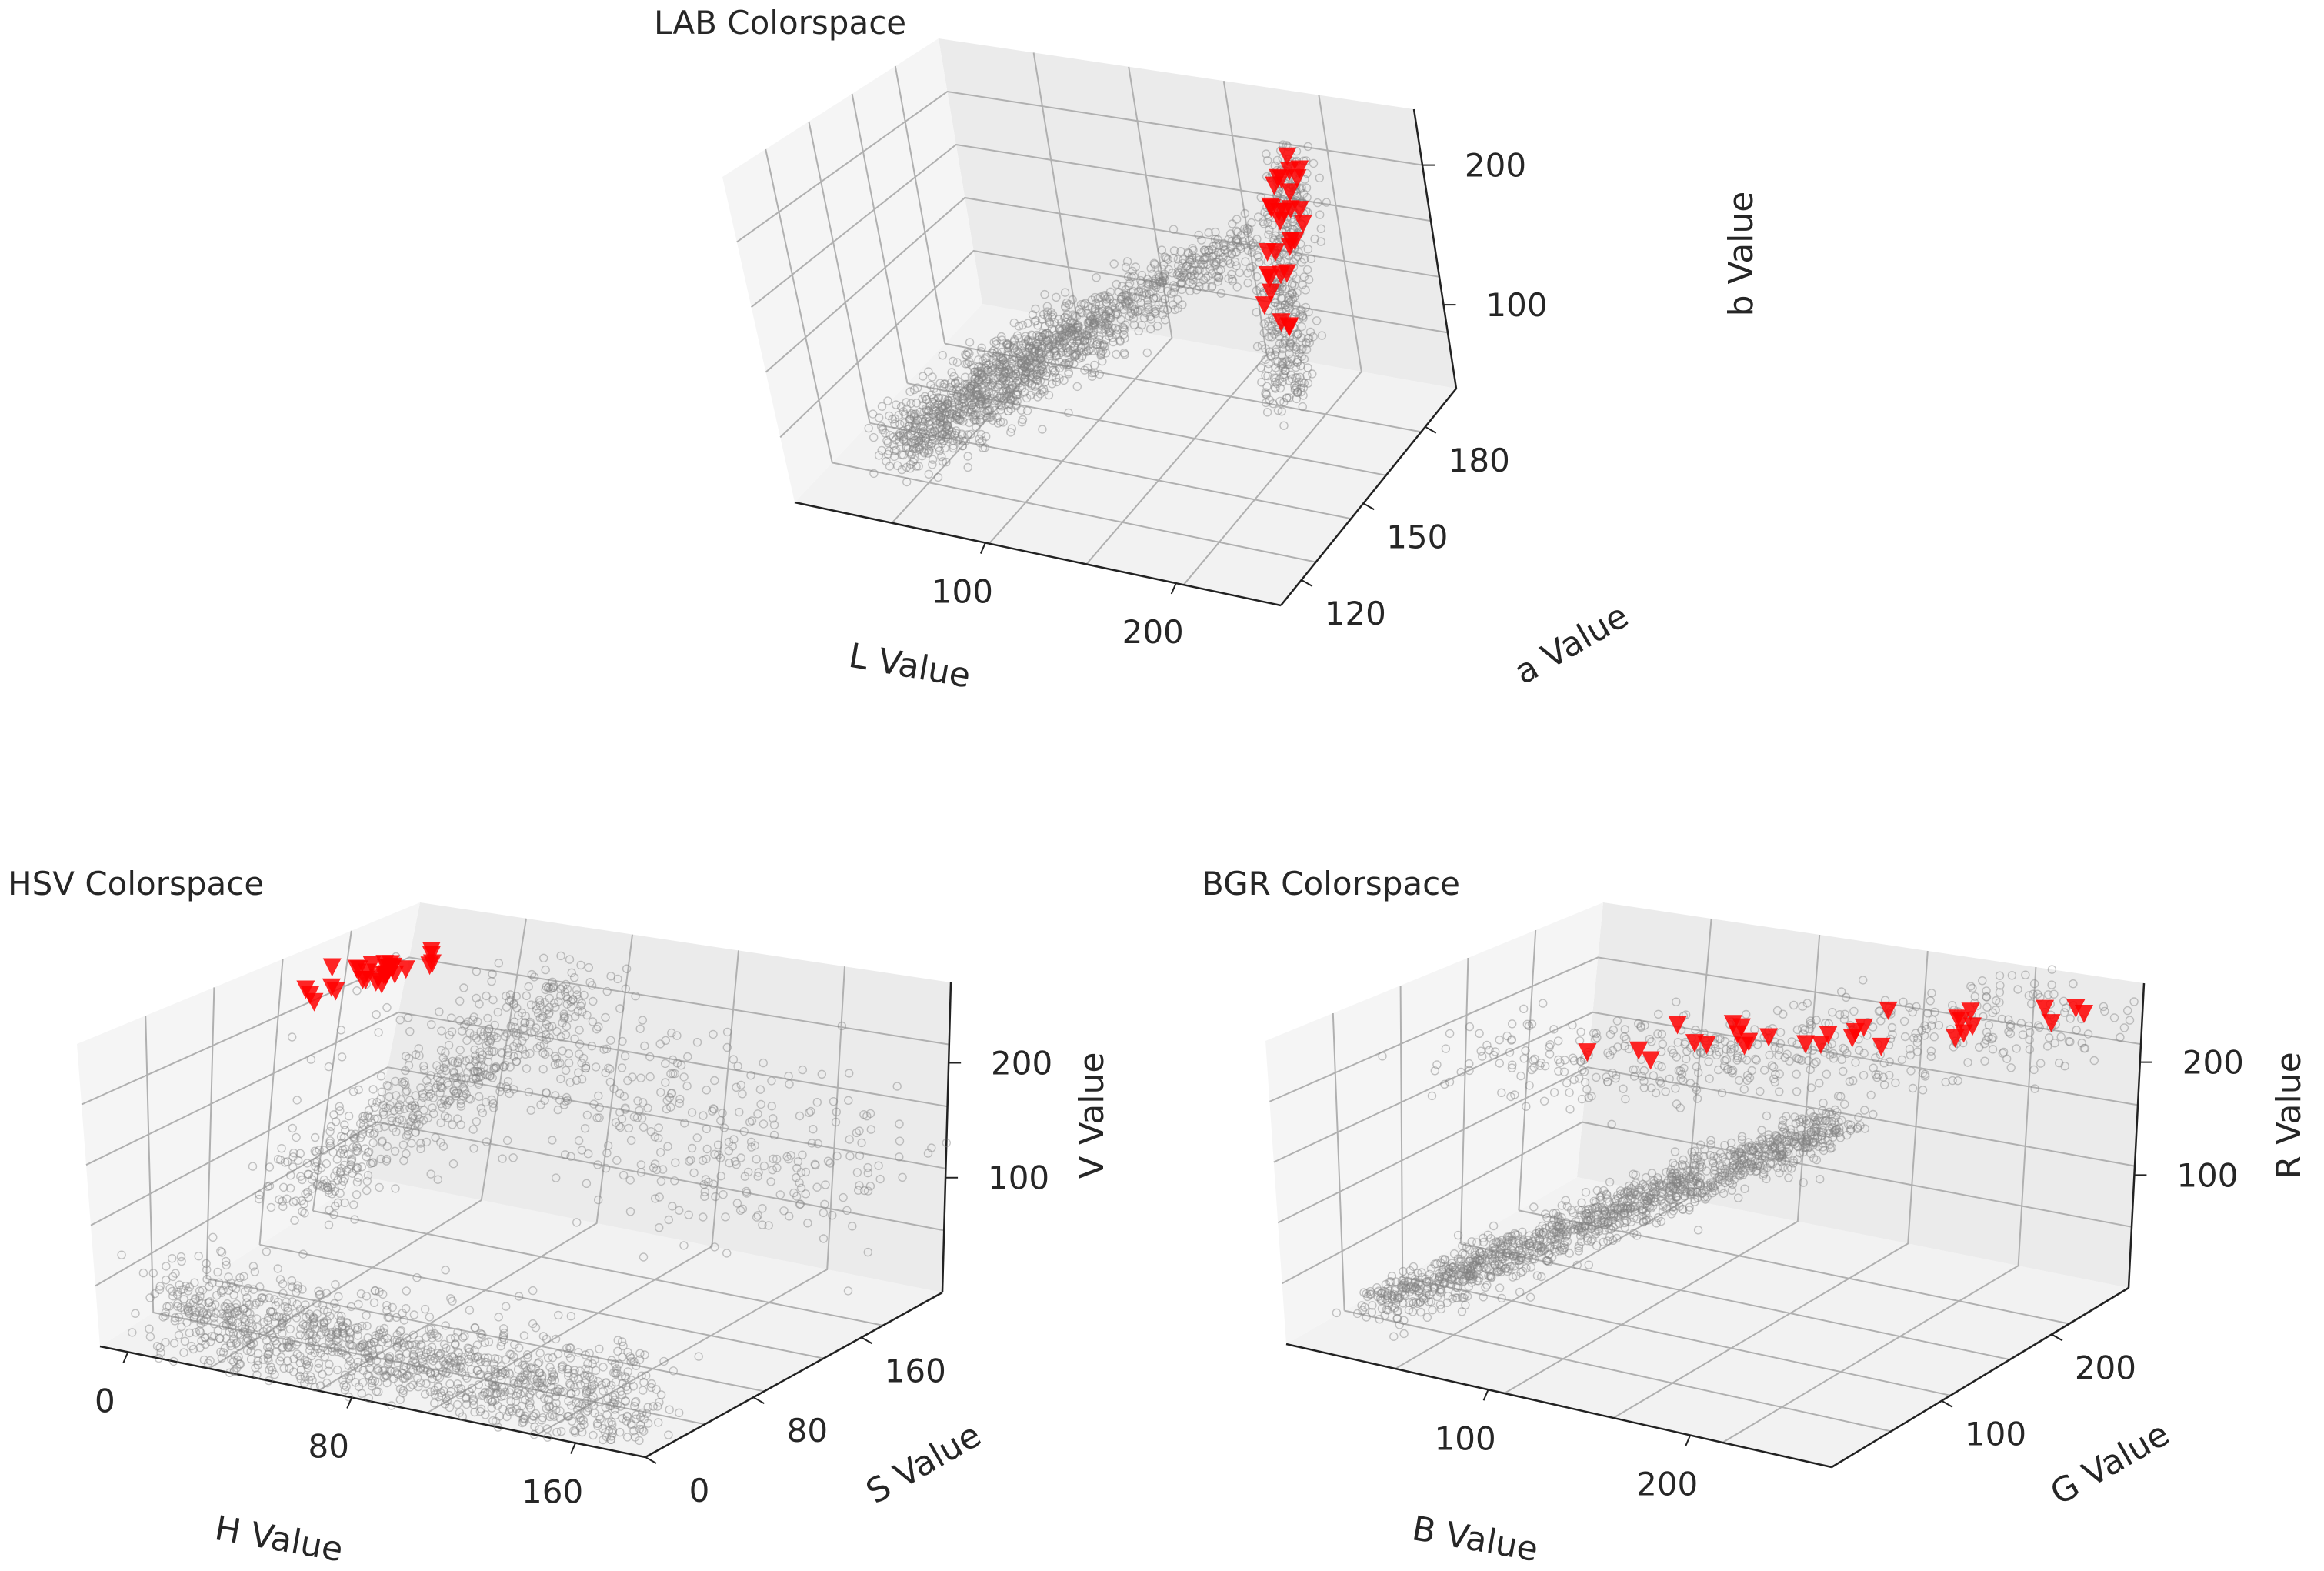 The height and width of the screenshot is (1571, 2324). What do you see at coordinates (1495, 166) in the screenshot?
I see `z-tick-label: 200` at bounding box center [1495, 166].